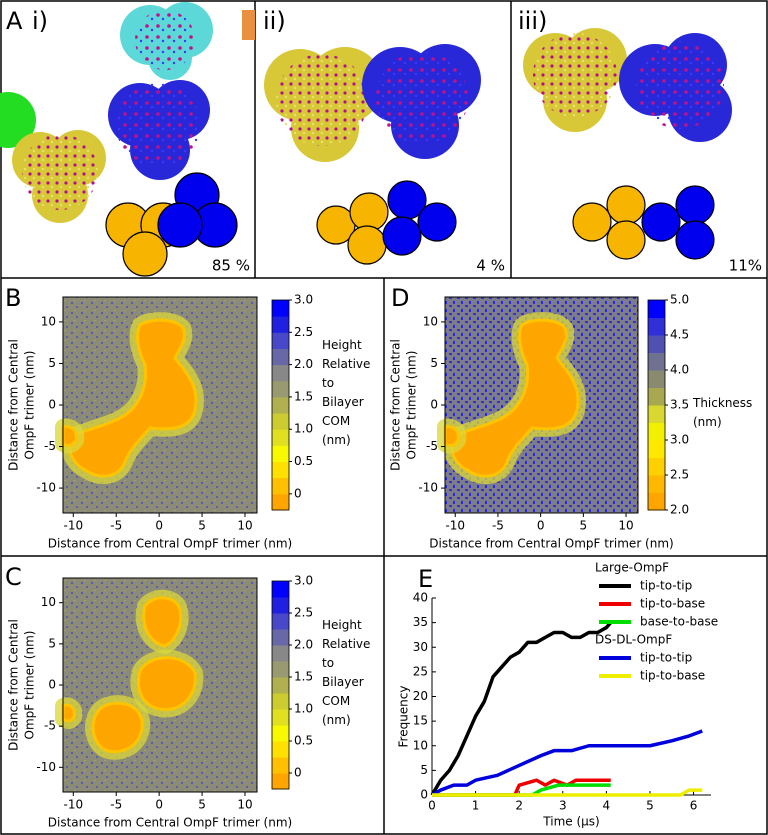  I want to click on x-tick-label: 3, so click(563, 806).